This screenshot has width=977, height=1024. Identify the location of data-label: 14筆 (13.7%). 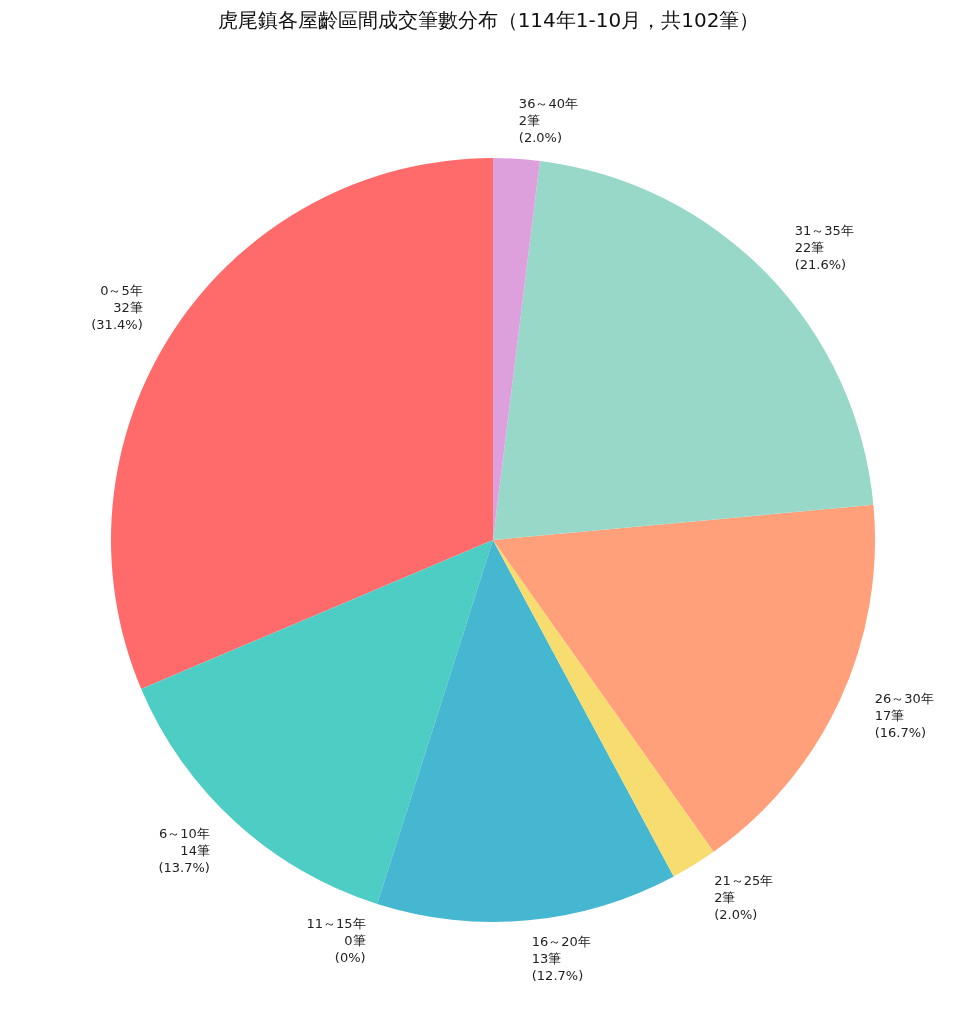
(184, 859).